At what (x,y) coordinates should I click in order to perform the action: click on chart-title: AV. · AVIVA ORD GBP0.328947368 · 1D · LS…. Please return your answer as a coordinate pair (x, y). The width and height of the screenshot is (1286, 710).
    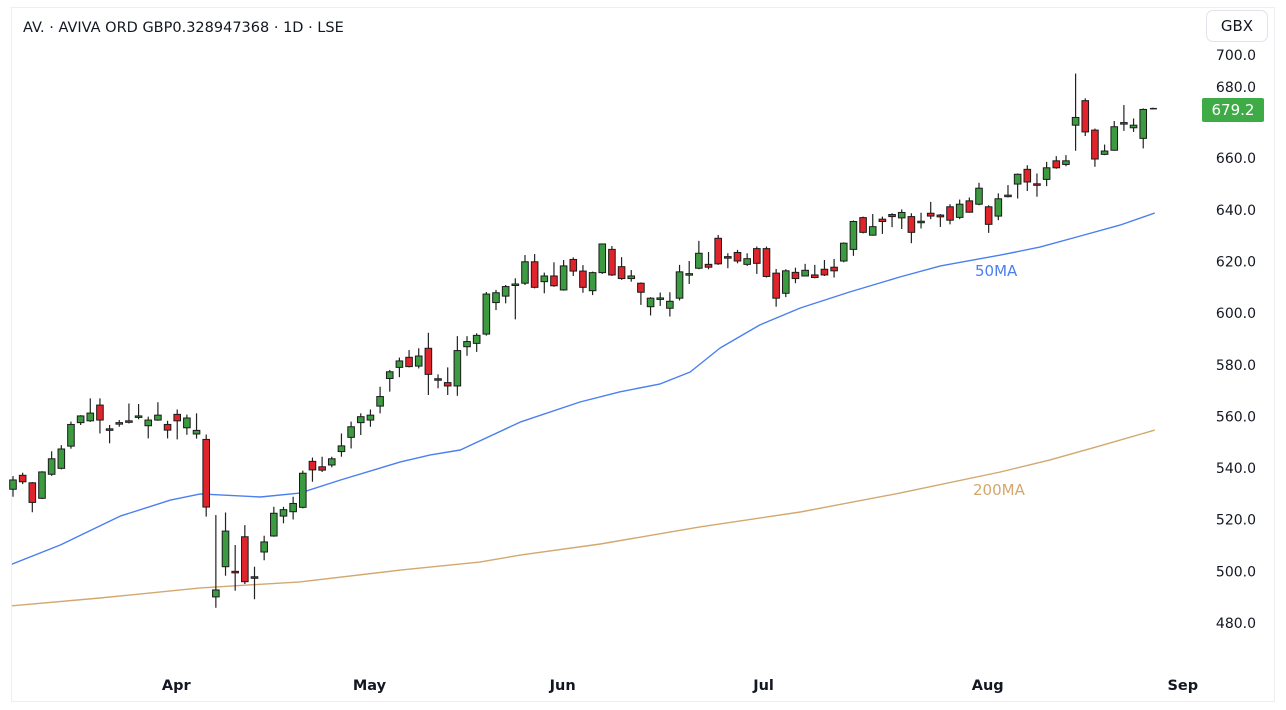
    Looking at the image, I should click on (183, 28).